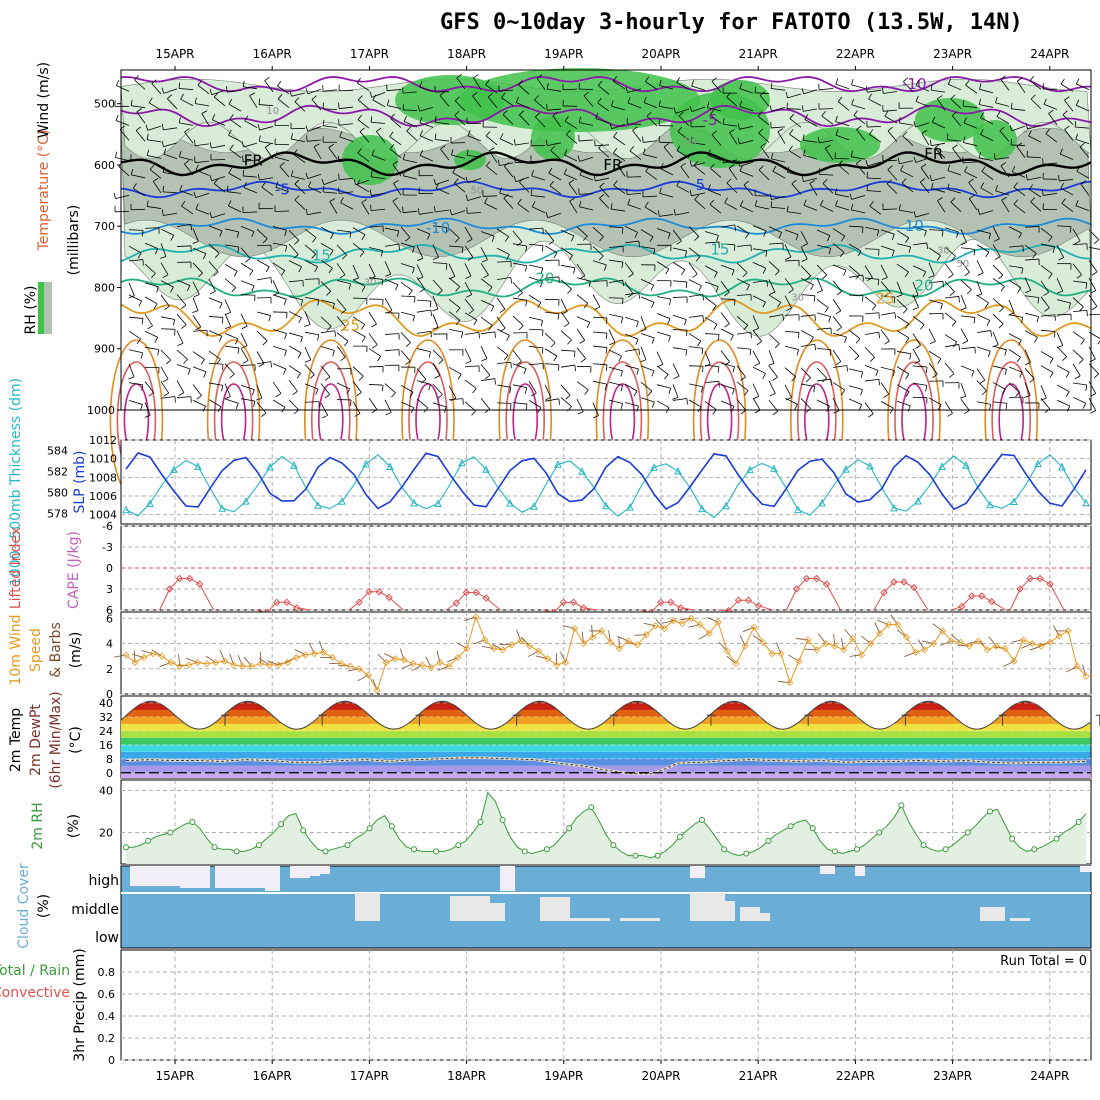  What do you see at coordinates (606, 755) in the screenshot?
I see `temp-color-band` at bounding box center [606, 755].